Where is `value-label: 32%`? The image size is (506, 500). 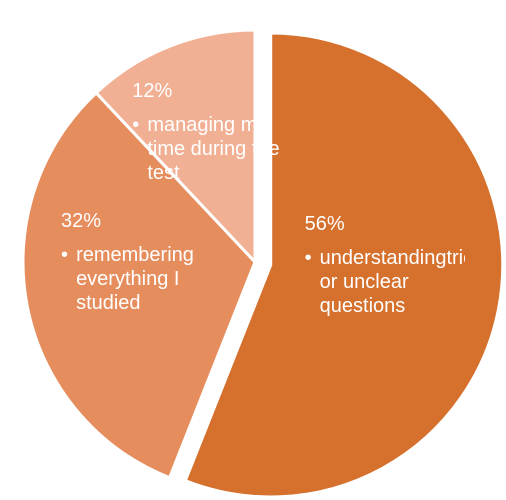 value-label: 32% is located at coordinates (81, 220).